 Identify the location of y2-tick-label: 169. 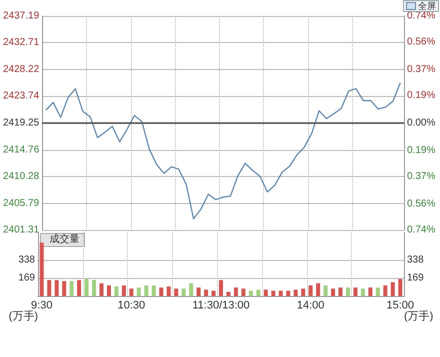
(415, 278).